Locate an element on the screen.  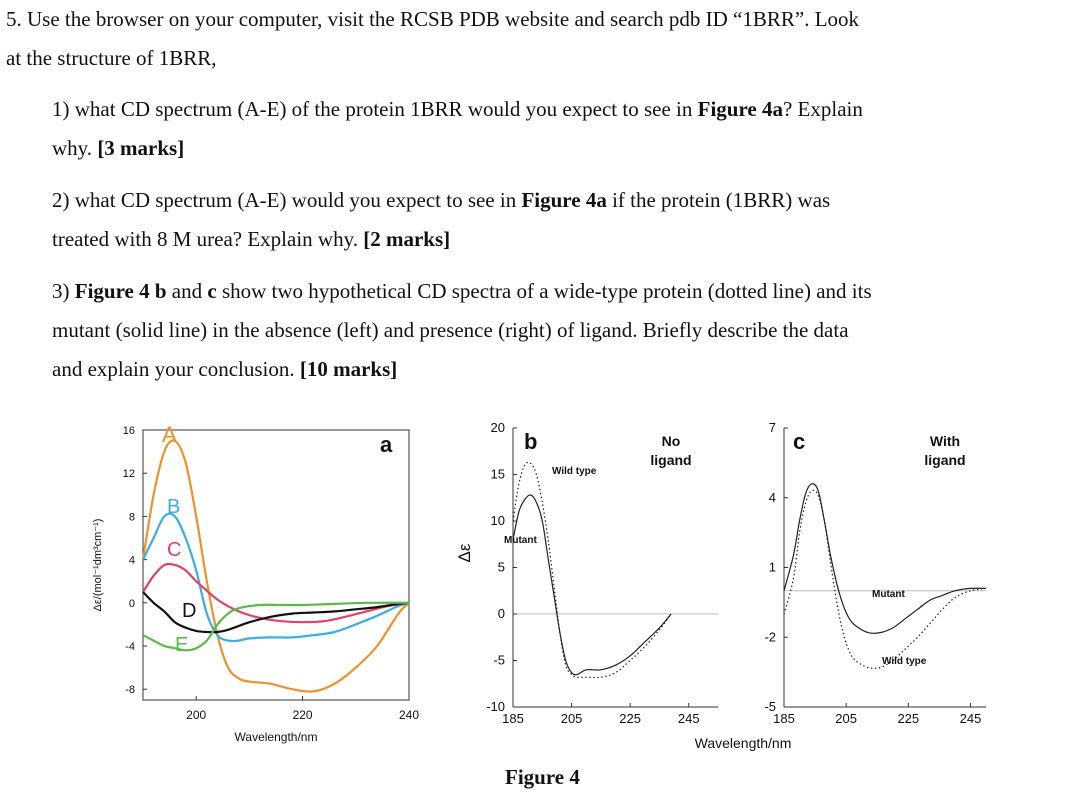
y-axis-label: Δε is located at coordinates (464, 552).